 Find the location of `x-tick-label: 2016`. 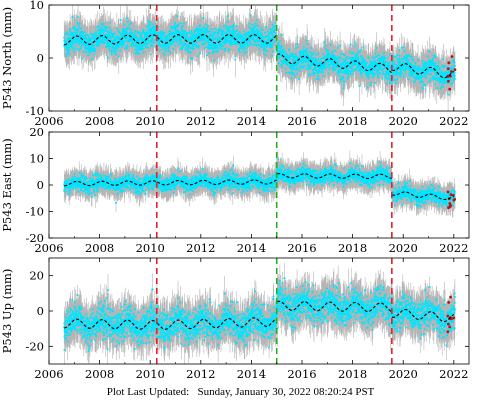

x-tick-label: 2016 is located at coordinates (301, 121).